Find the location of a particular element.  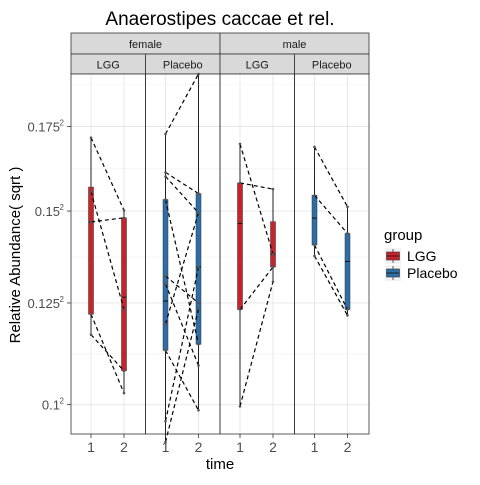

y-tick-label: 0.15 is located at coordinates (47, 211).